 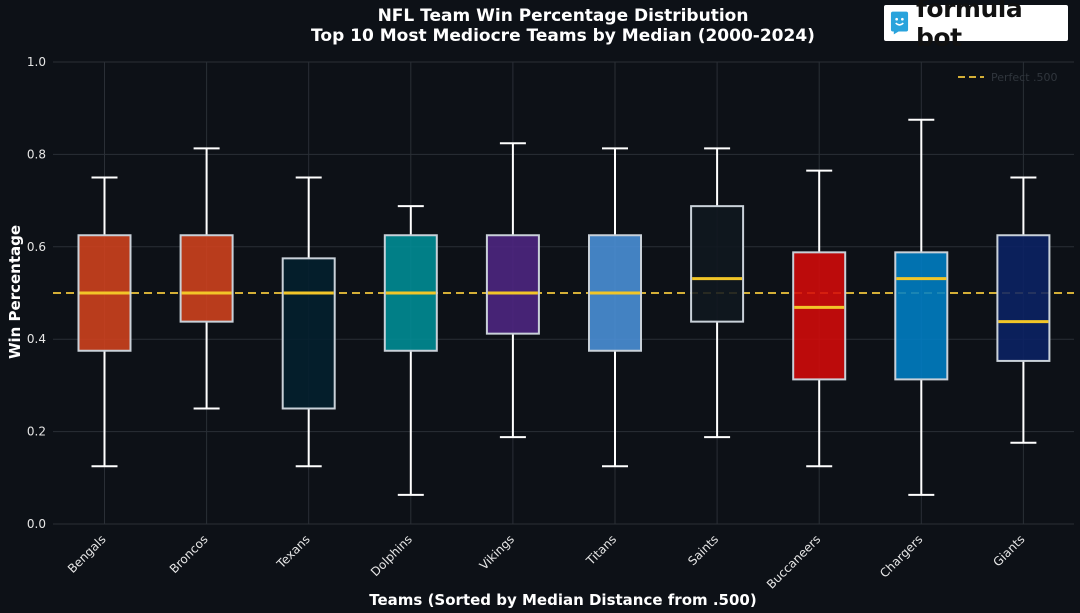 What do you see at coordinates (104, 322) in the screenshot?
I see `box-bengals` at bounding box center [104, 322].